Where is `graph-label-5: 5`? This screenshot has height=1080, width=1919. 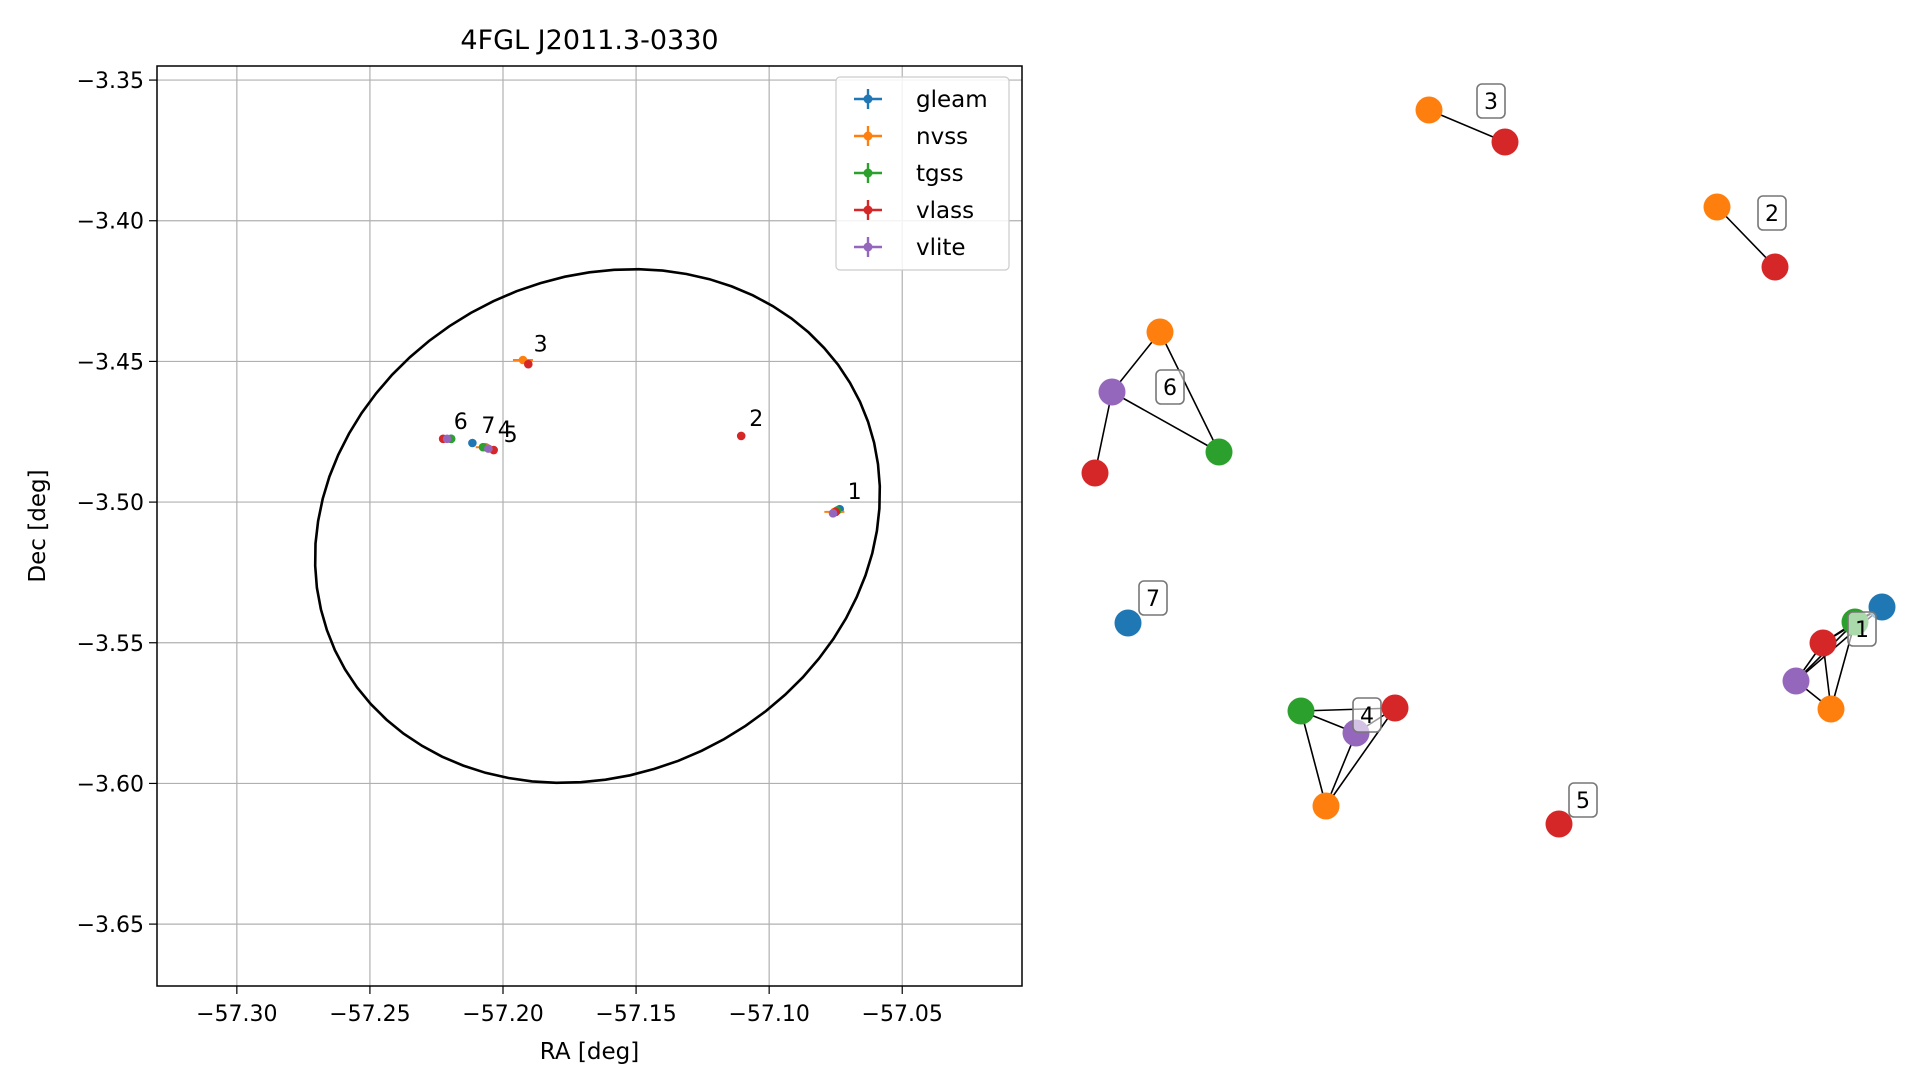
graph-label-5: 5 is located at coordinates (1583, 800).